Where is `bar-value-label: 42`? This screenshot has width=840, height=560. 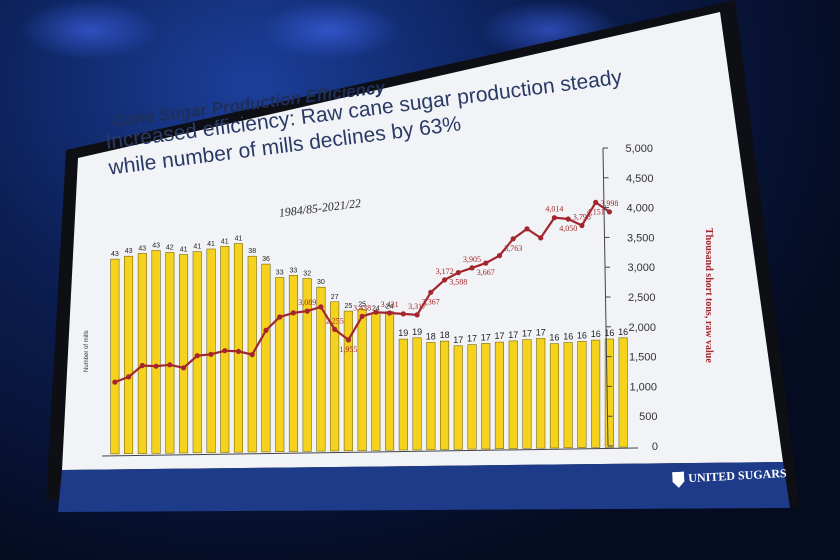 bar-value-label: 42 is located at coordinates (170, 247).